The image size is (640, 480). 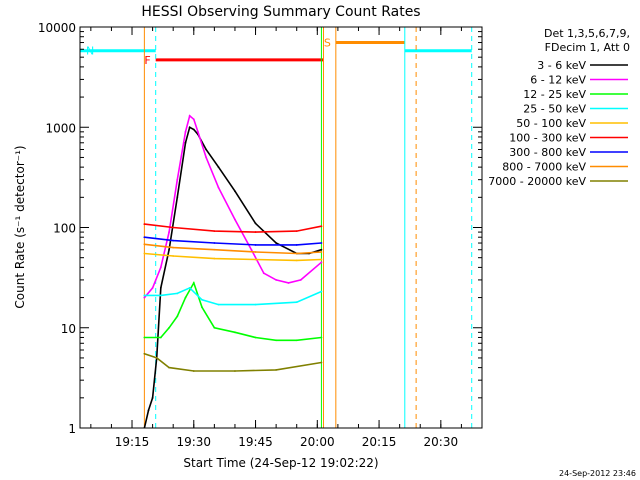 What do you see at coordinates (554, 94) in the screenshot?
I see `legend-label: 12 - 25 keV` at bounding box center [554, 94].